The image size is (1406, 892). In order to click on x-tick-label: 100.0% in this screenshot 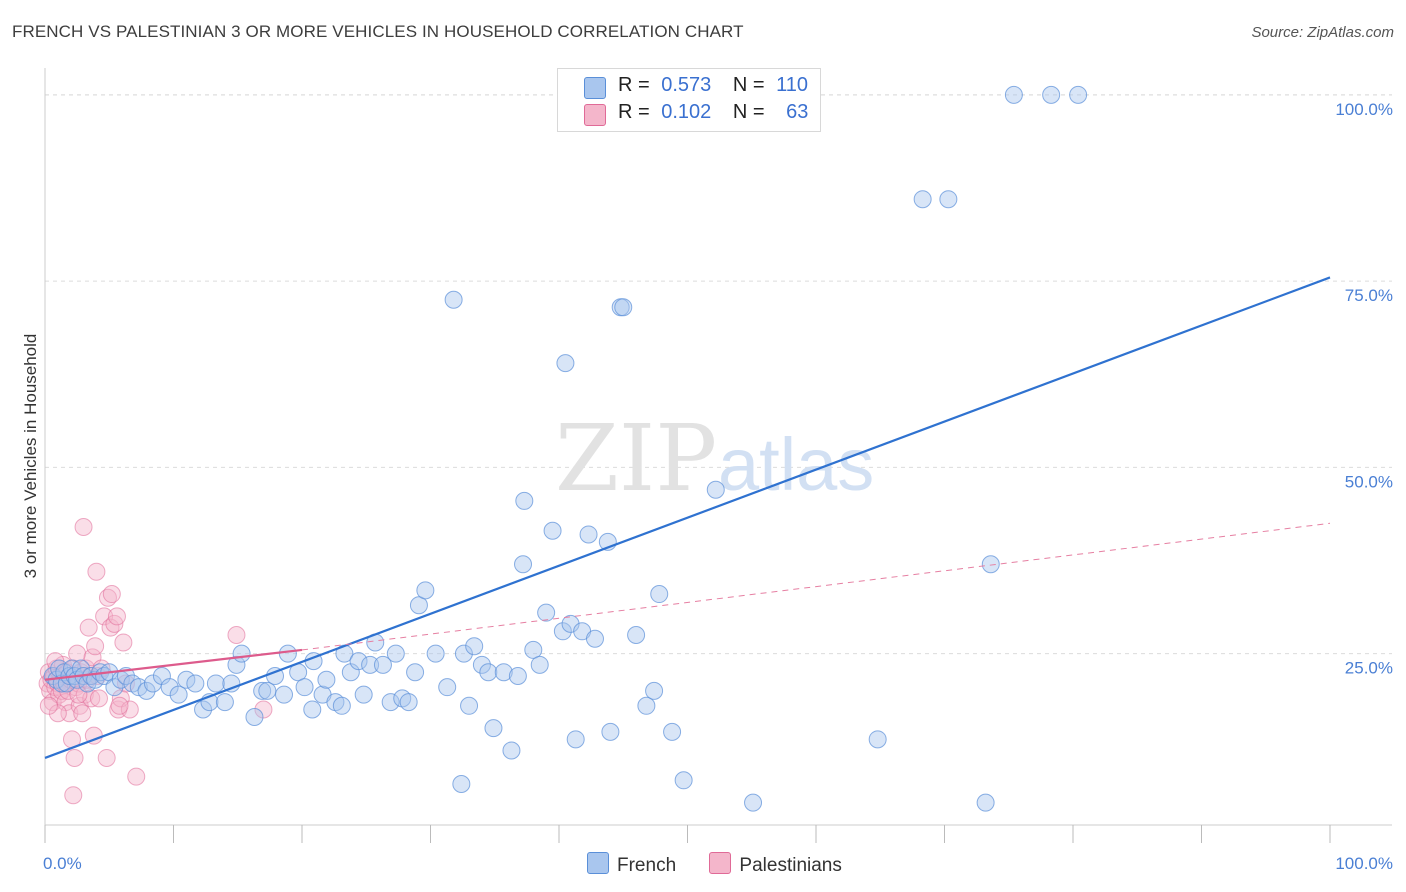, I will do `click(1364, 863)`.